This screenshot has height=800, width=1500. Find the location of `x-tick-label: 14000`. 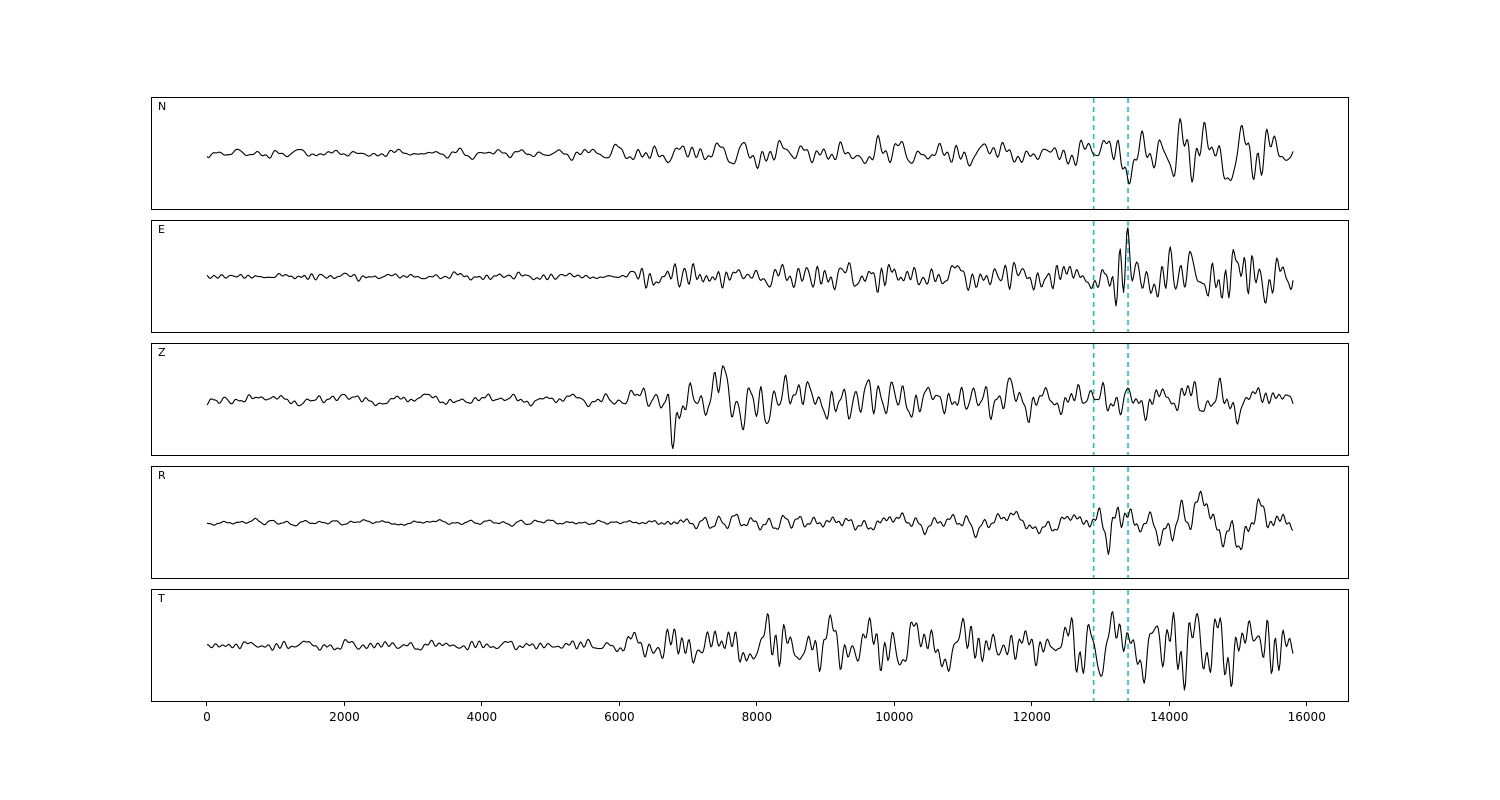

x-tick-label: 14000 is located at coordinates (1169, 717).